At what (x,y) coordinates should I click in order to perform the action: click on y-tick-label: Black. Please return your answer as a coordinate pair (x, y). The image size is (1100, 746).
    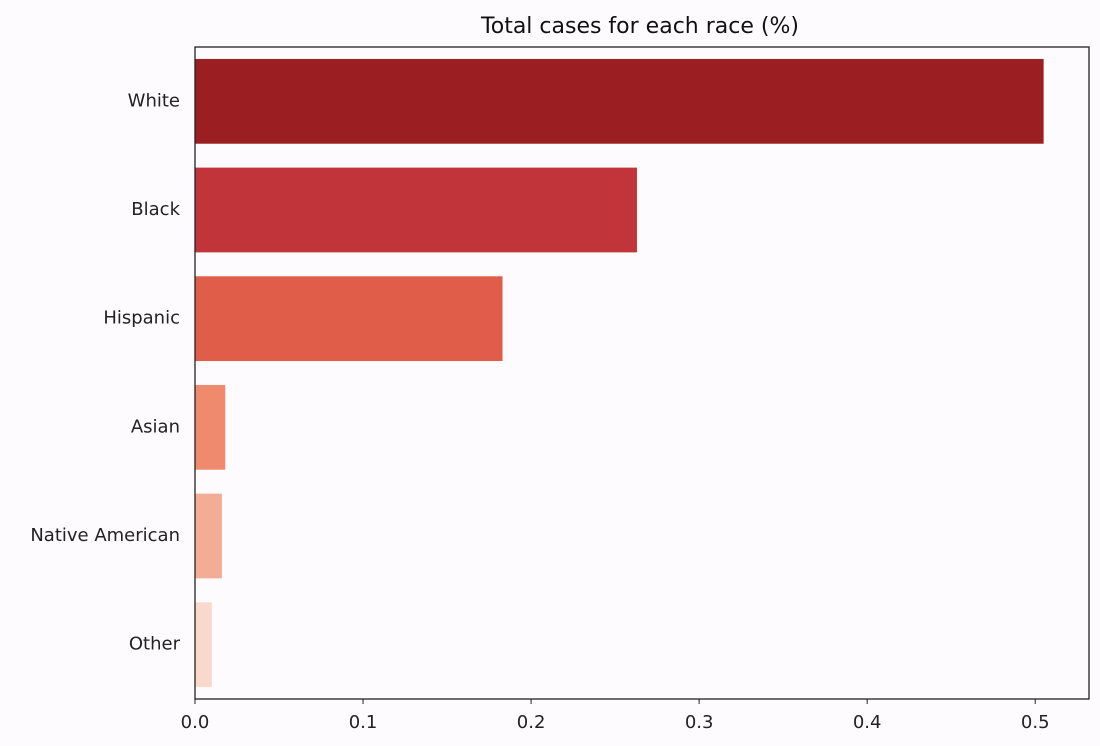
    Looking at the image, I should click on (155, 209).